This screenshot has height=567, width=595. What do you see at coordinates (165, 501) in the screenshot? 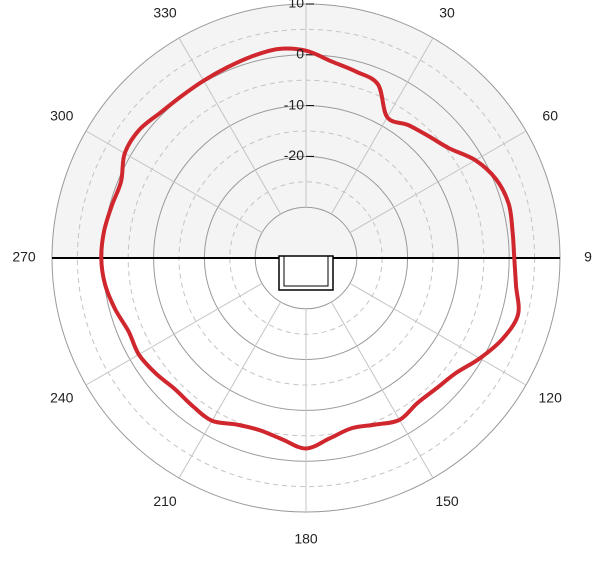
I see `angle-tick-label: 210` at bounding box center [165, 501].